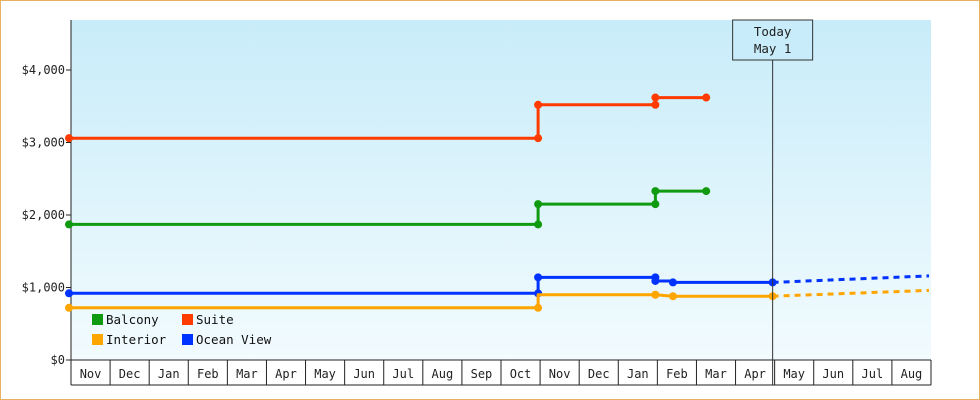  Describe the element at coordinates (234, 339) in the screenshot. I see `legend-label: Ocean View` at that location.